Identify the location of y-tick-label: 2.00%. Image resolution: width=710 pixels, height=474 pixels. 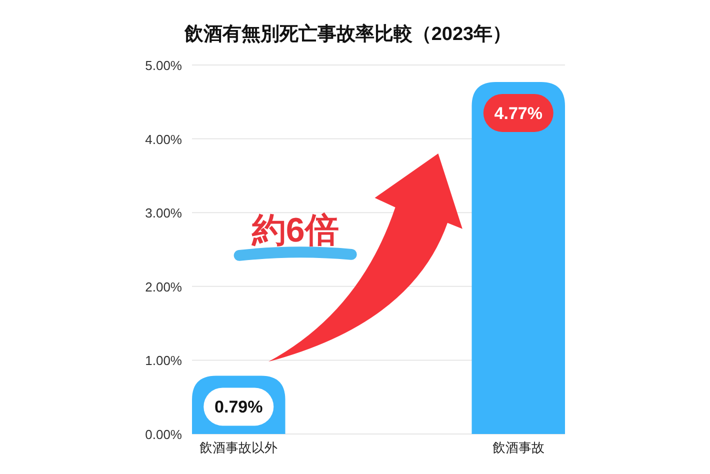
(163, 286).